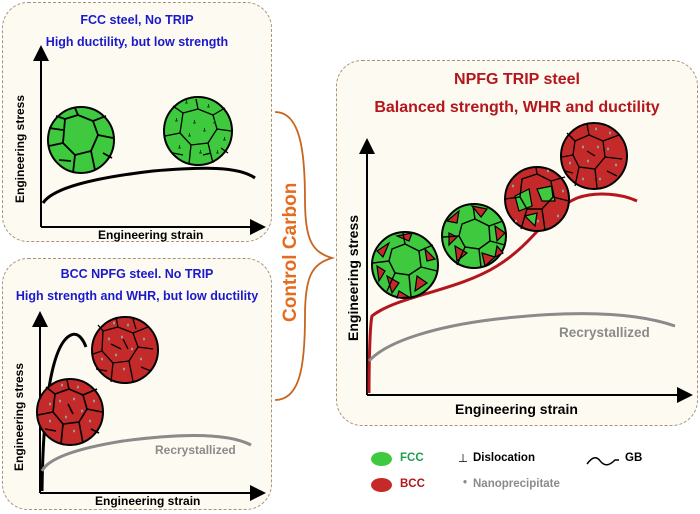 Image resolution: width=700 pixels, height=514 pixels. I want to click on panel-trip-title: NPFG TRIP steel, so click(517, 79).